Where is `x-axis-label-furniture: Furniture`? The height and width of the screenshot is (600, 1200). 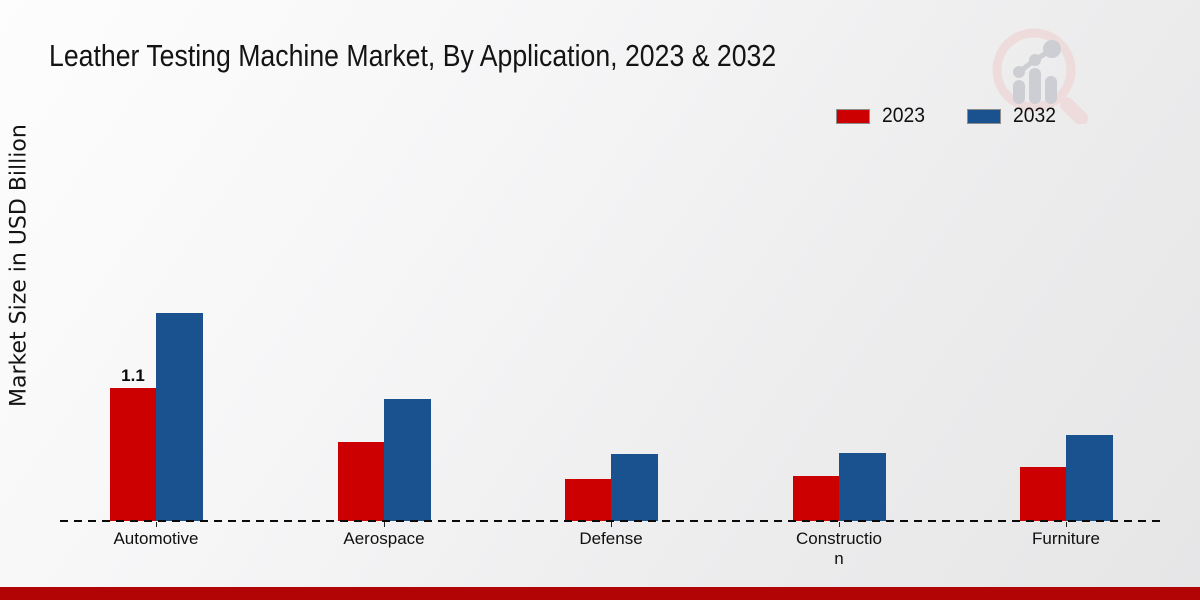
x-axis-label-furniture: Furniture is located at coordinates (1066, 538).